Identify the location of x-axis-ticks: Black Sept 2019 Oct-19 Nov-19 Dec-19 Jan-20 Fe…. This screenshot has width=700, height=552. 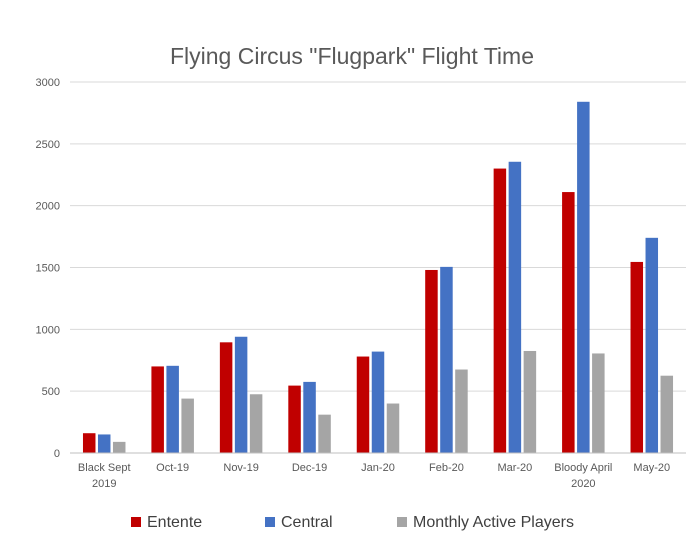
(374, 476).